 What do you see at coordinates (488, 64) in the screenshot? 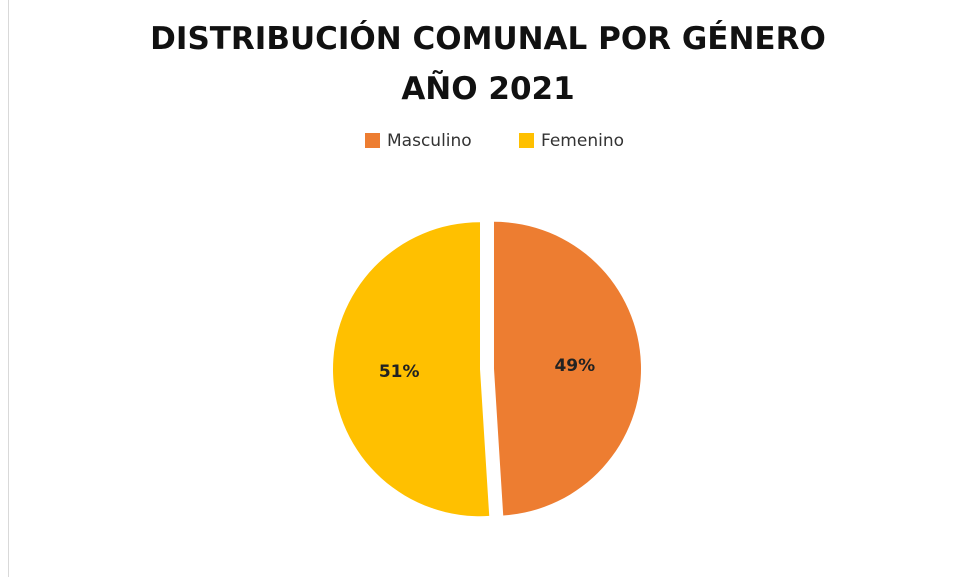
I see `chart-title: DISTRIBUCIÓN COMUNAL POR GÉNERO AÑO 2021` at bounding box center [488, 64].